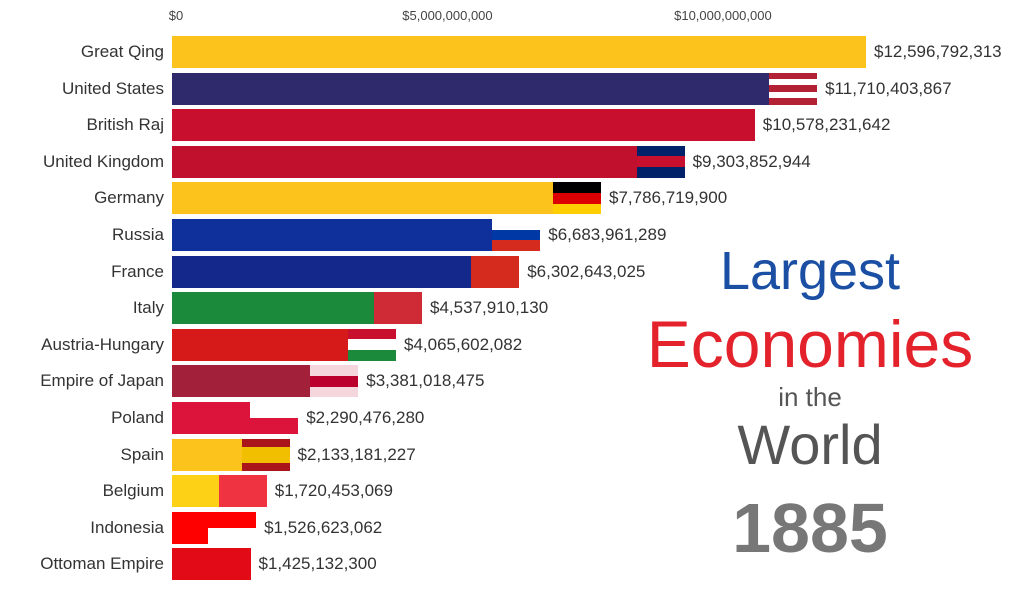  What do you see at coordinates (810, 271) in the screenshot?
I see `title-largest: Largest` at bounding box center [810, 271].